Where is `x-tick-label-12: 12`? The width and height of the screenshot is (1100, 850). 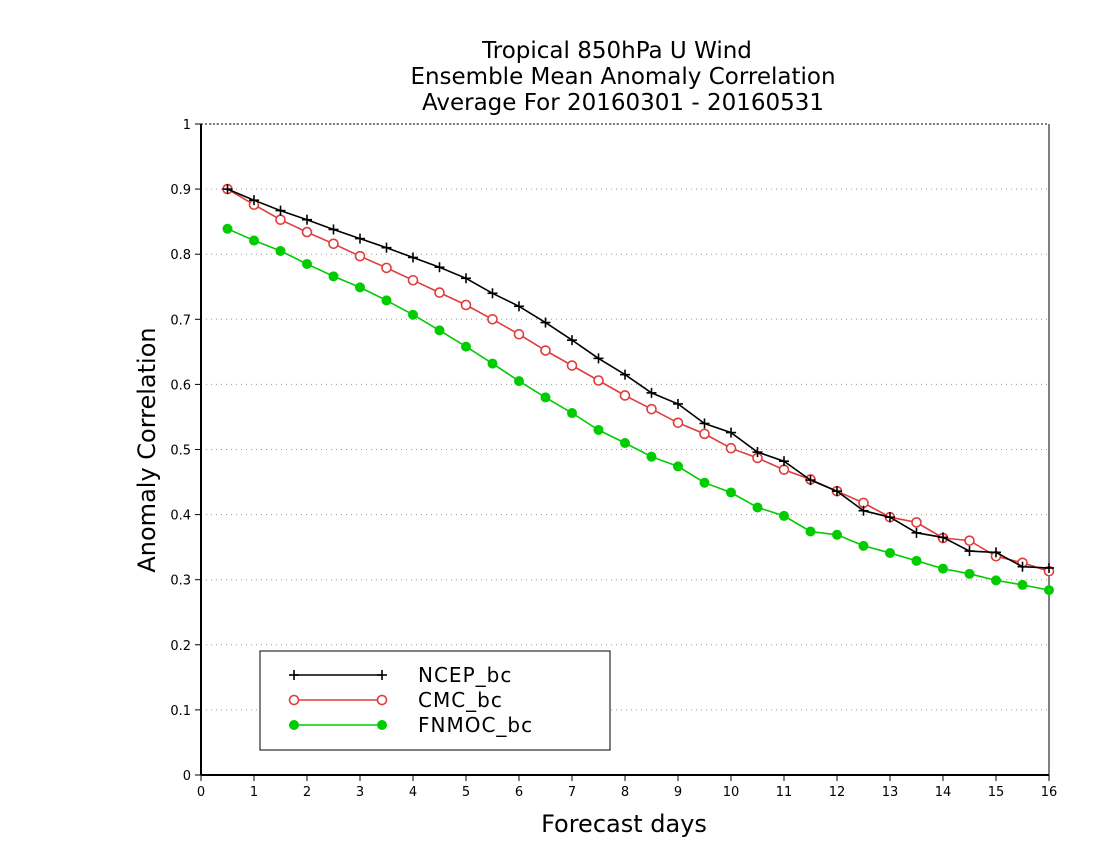 x-tick-label-12: 12 is located at coordinates (837, 792).